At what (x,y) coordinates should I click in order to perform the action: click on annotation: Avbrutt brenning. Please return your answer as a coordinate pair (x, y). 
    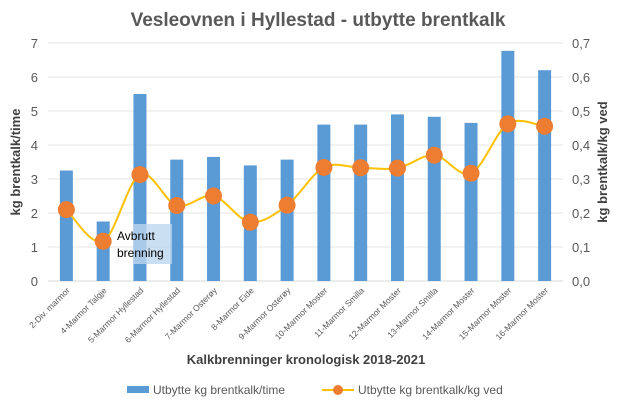
    Looking at the image, I should click on (144, 244).